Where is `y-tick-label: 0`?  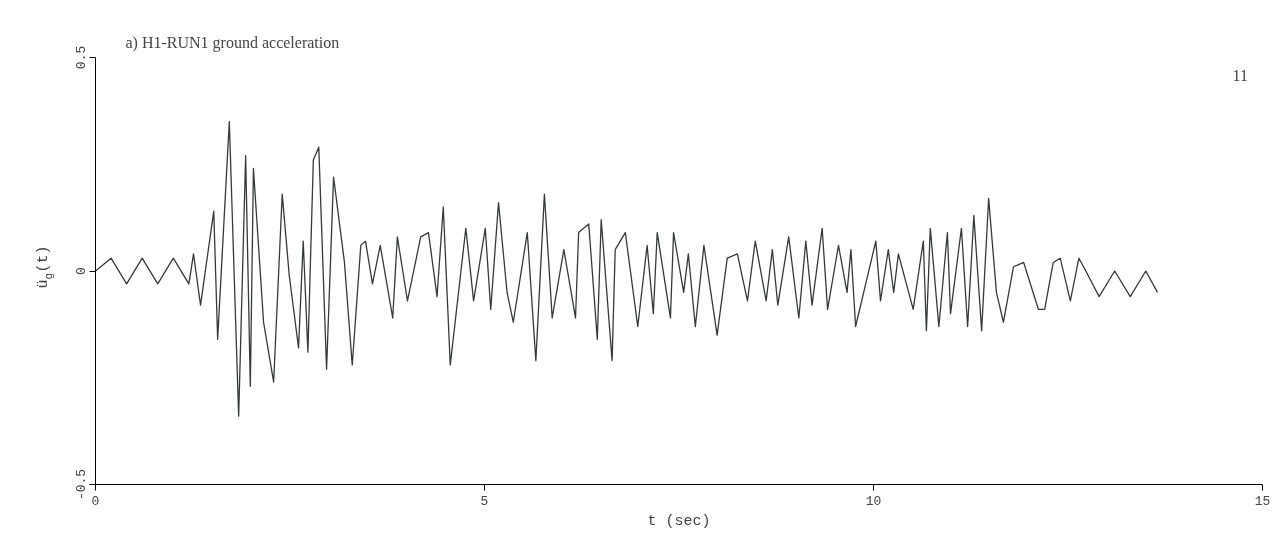 y-tick-label: 0 is located at coordinates (81, 271).